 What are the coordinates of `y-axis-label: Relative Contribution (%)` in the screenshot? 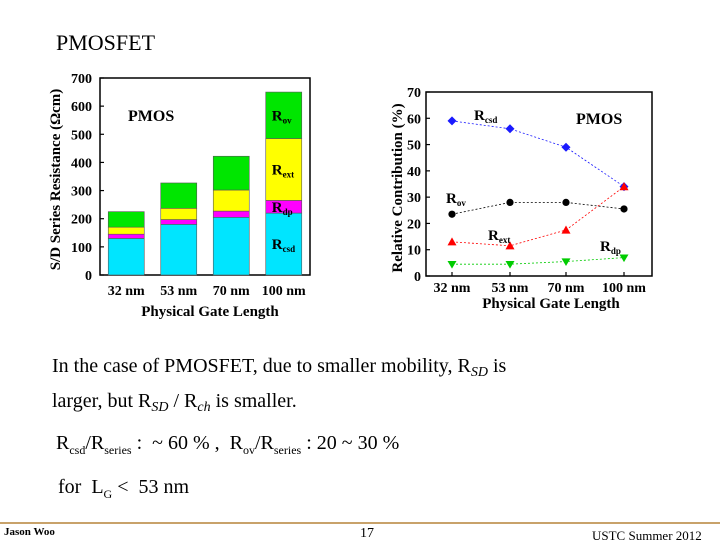 It's located at (398, 187).